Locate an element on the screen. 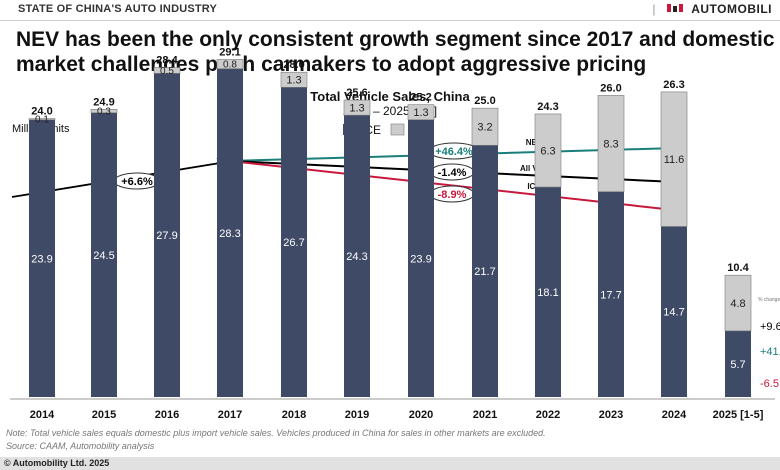 The image size is (780, 470). nev-value-label: 0.5 is located at coordinates (167, 71).